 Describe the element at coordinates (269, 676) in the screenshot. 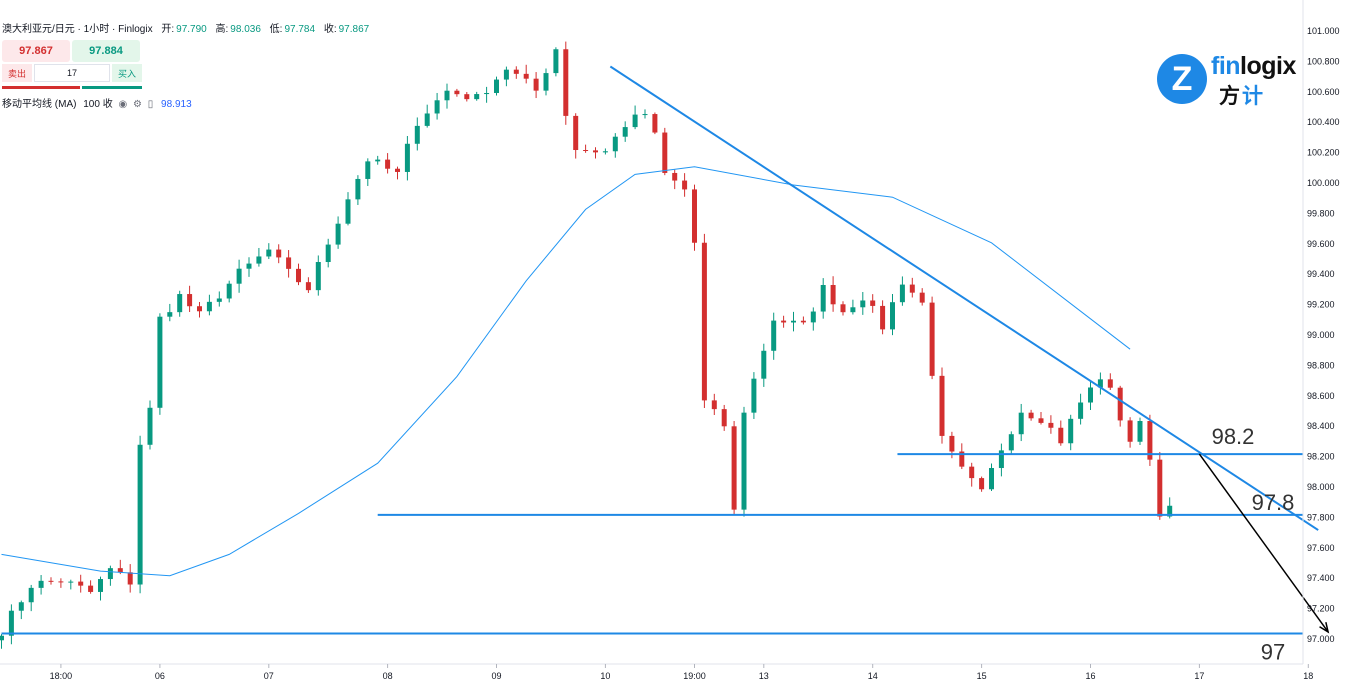

I see `time-tick-label: 07` at that location.